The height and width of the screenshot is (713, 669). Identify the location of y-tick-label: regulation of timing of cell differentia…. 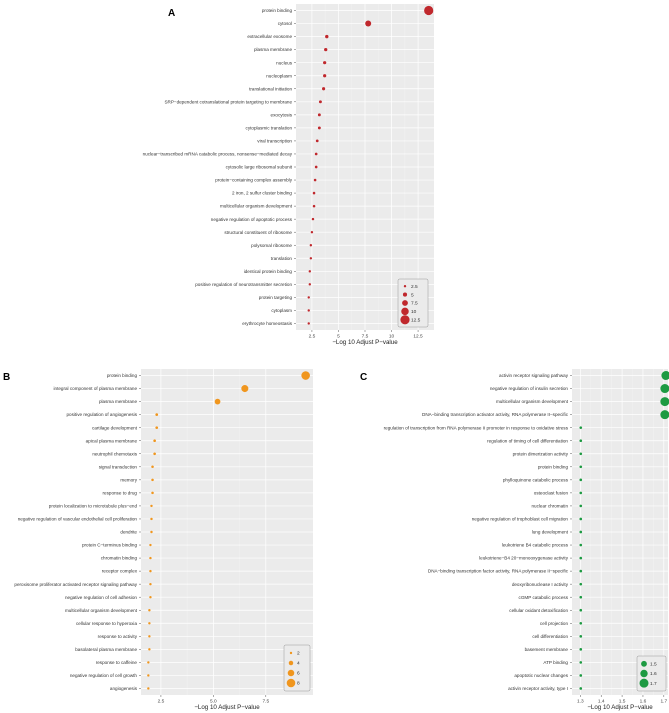
(527, 440).